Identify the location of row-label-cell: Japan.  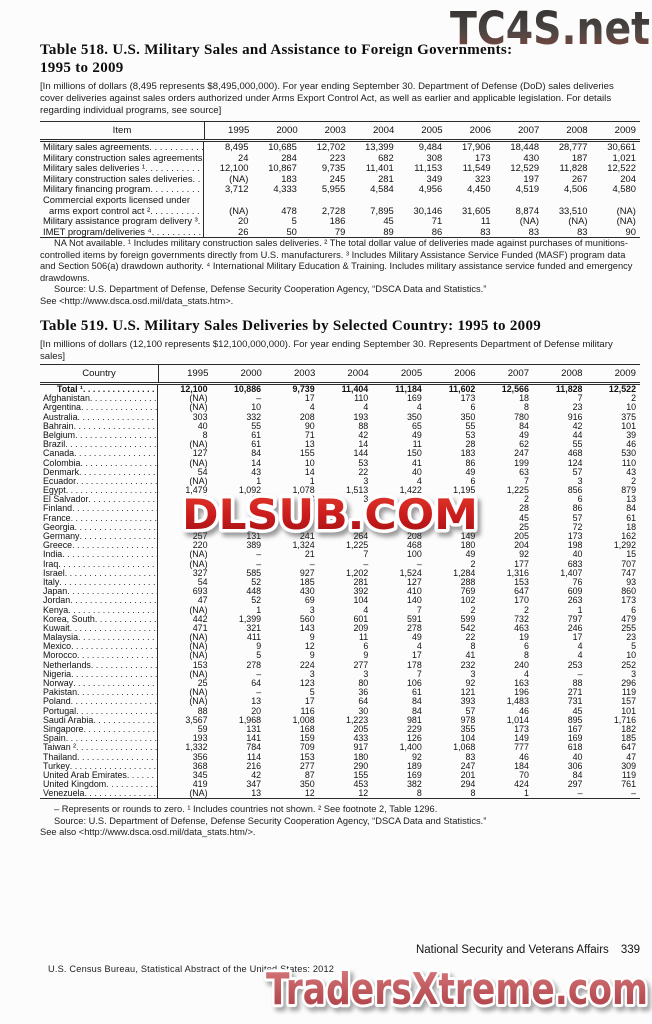
(99, 592).